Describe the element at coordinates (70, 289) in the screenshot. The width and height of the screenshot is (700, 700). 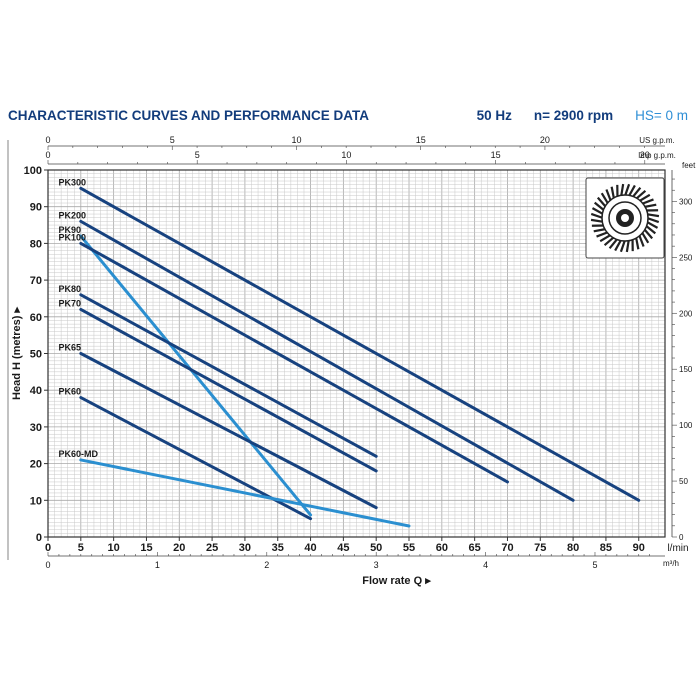
I see `curve-label-pk80: PK80` at that location.